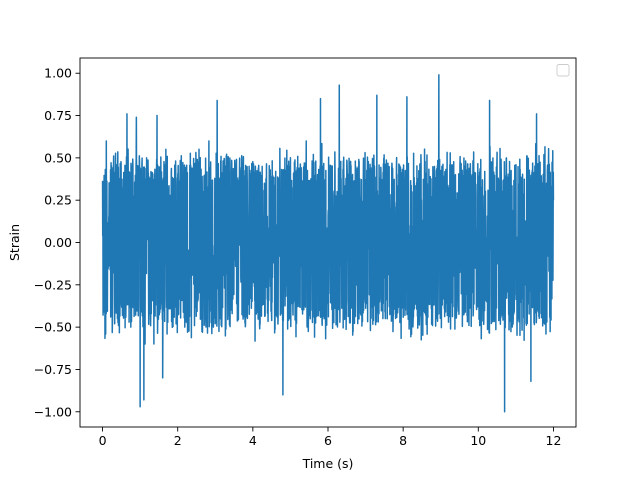 The height and width of the screenshot is (480, 640). What do you see at coordinates (53, 369) in the screenshot?
I see `y-tick-label: −0.75` at bounding box center [53, 369].